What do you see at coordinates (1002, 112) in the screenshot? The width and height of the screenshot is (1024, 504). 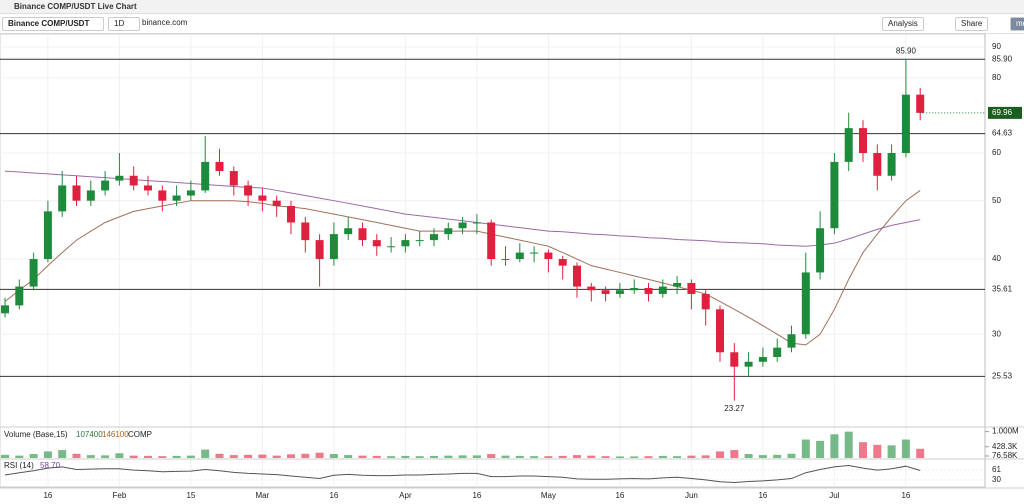 I see `last-price-label: 69.96` at bounding box center [1002, 112].